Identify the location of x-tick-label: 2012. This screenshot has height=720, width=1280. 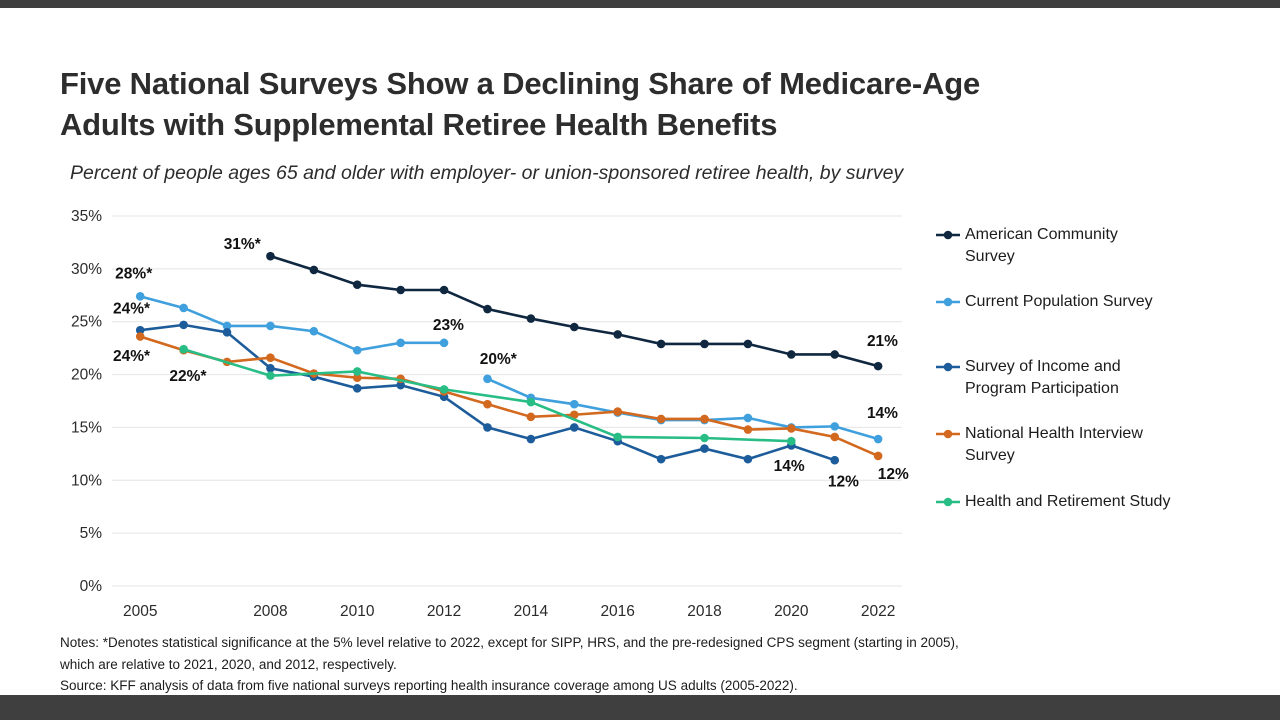
(444, 611).